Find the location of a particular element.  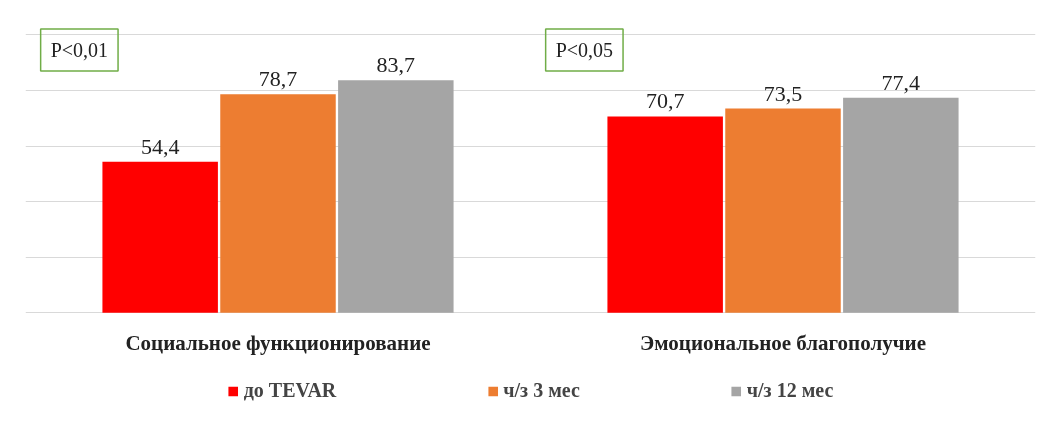

x-tick-label: Эмоциональное благополучие is located at coordinates (783, 343).